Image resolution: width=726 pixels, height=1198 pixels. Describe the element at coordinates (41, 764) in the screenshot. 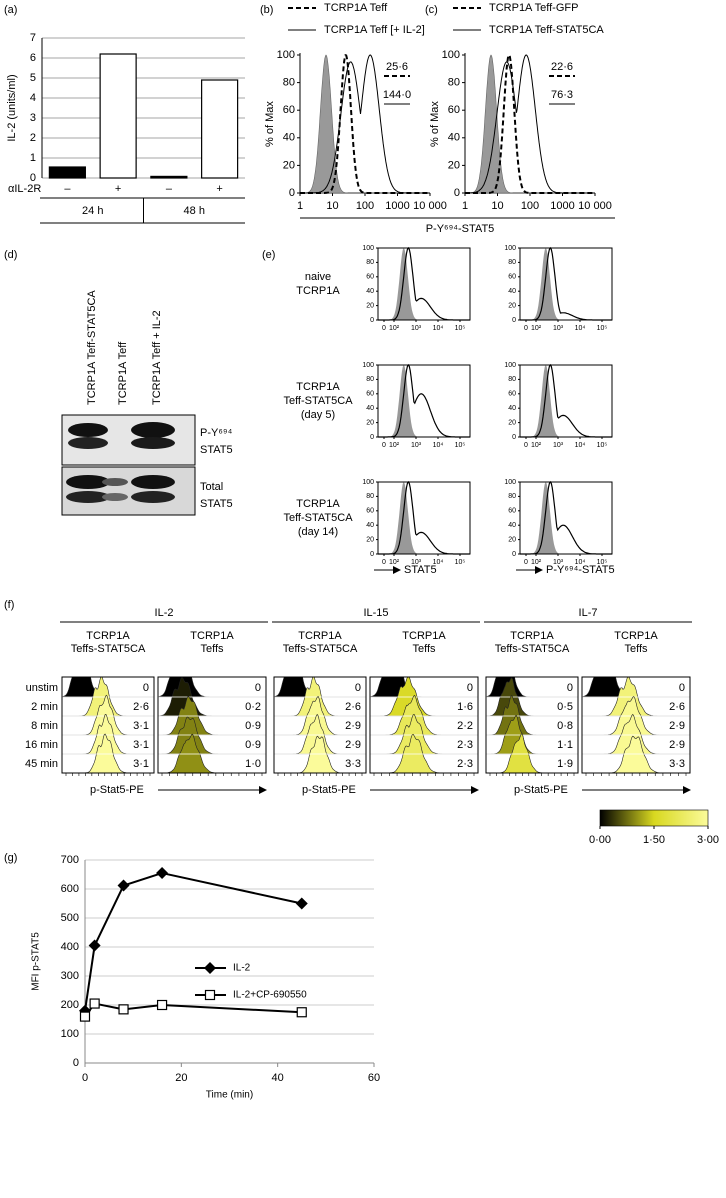

I see `row-label: 45 min` at that location.